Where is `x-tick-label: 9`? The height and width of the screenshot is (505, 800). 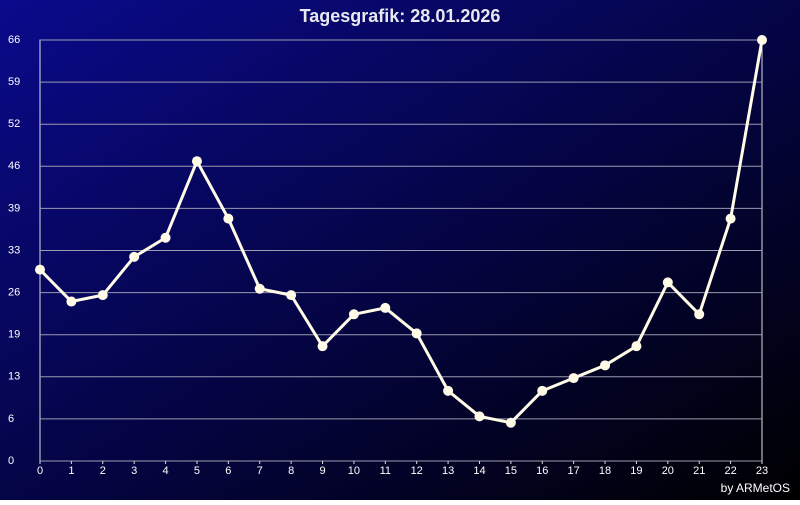 x-tick-label: 9 is located at coordinates (322, 471).